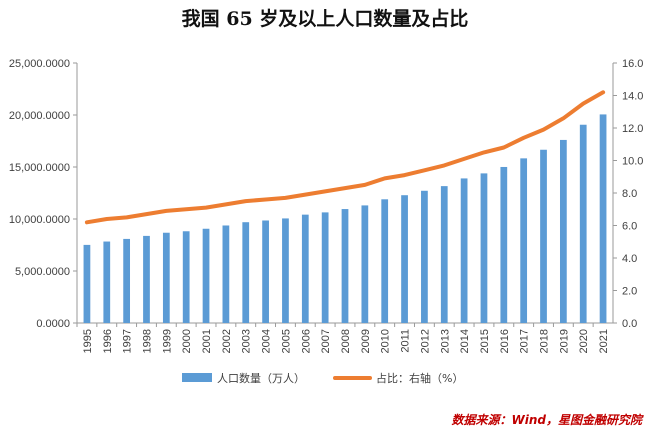 The height and width of the screenshot is (432, 650). What do you see at coordinates (326, 341) in the screenshot?
I see `x-tick-label: 2007` at bounding box center [326, 341].